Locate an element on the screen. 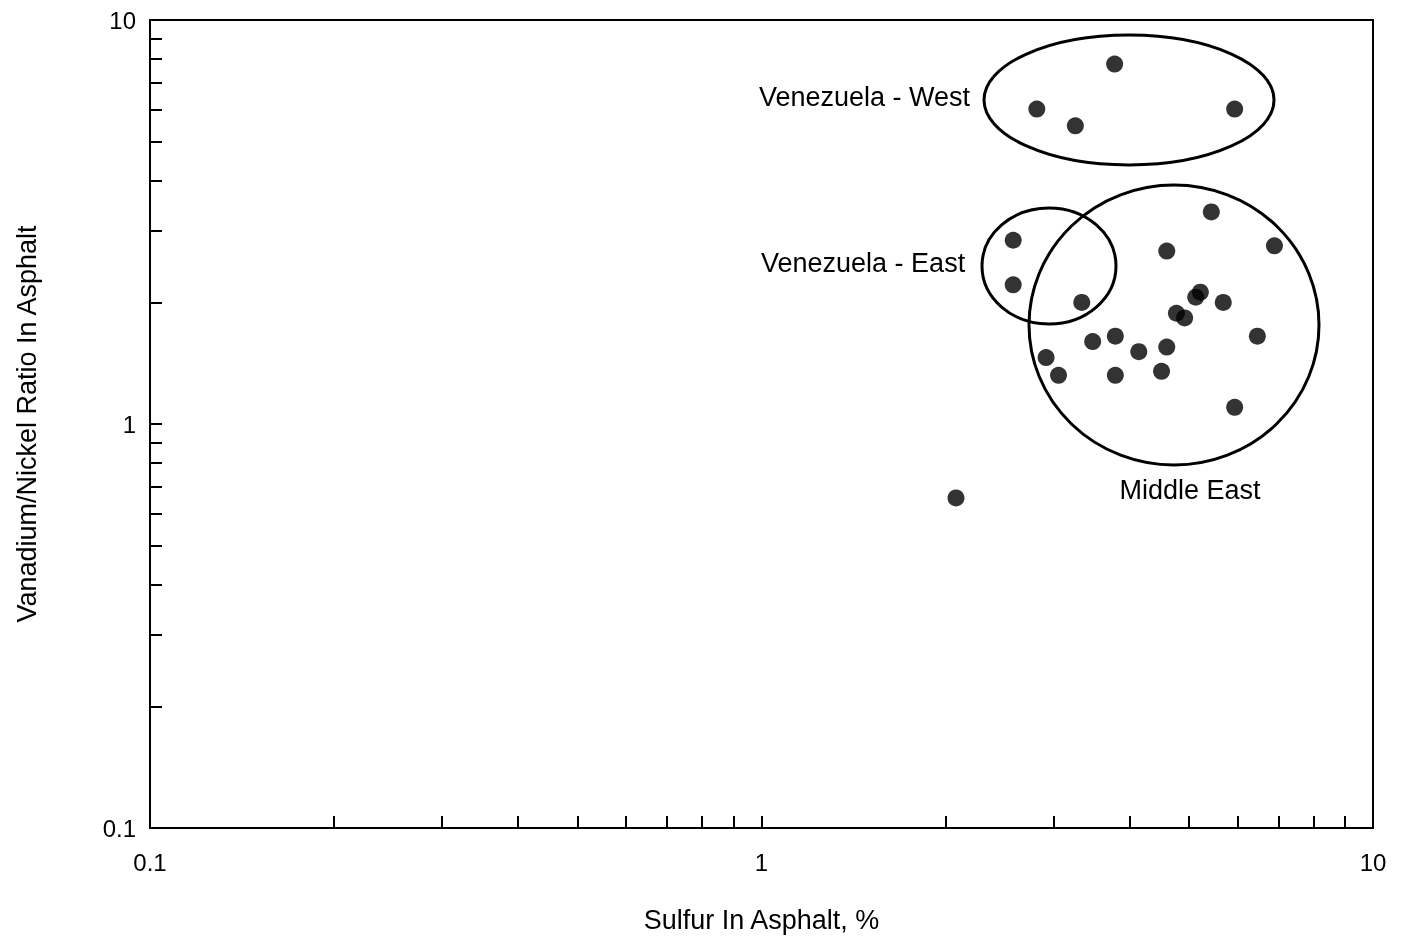  annotation: Venezuela - East is located at coordinates (863, 263).